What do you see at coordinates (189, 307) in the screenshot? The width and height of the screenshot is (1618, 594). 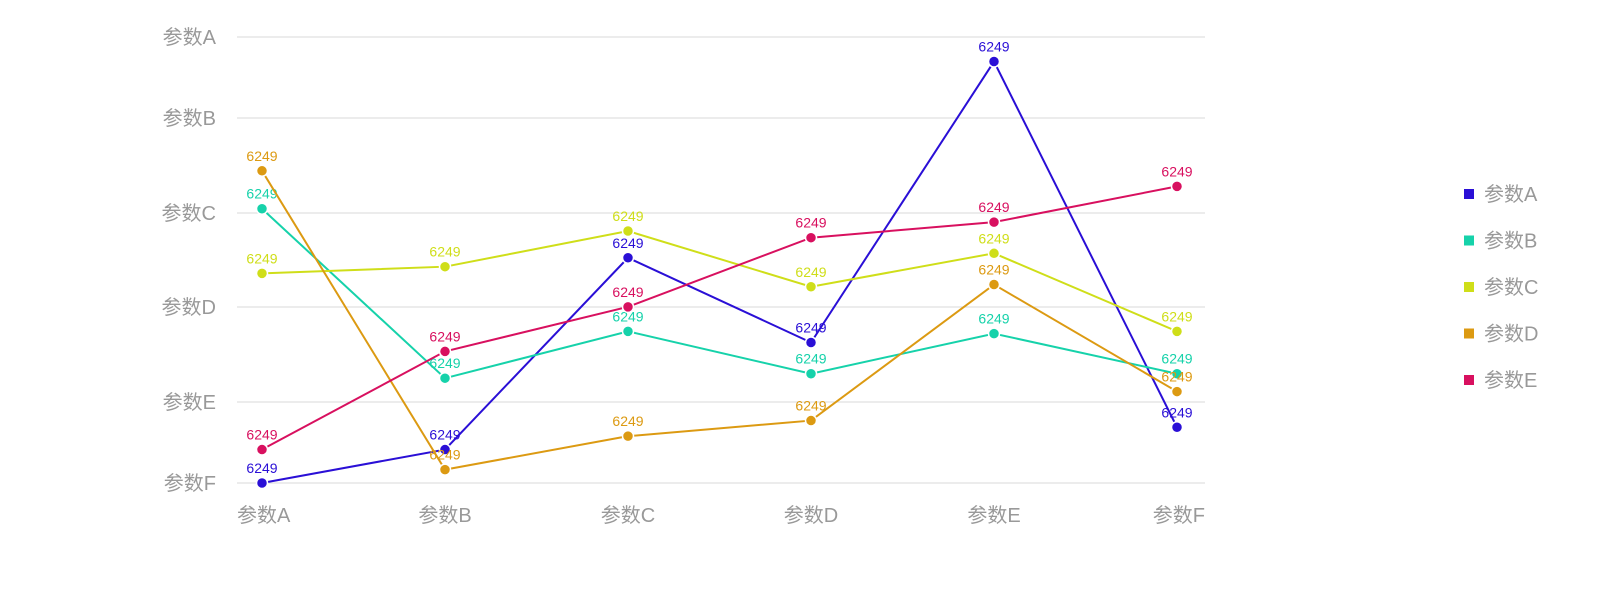 I see `y-tick-label: 参数D` at bounding box center [189, 307].